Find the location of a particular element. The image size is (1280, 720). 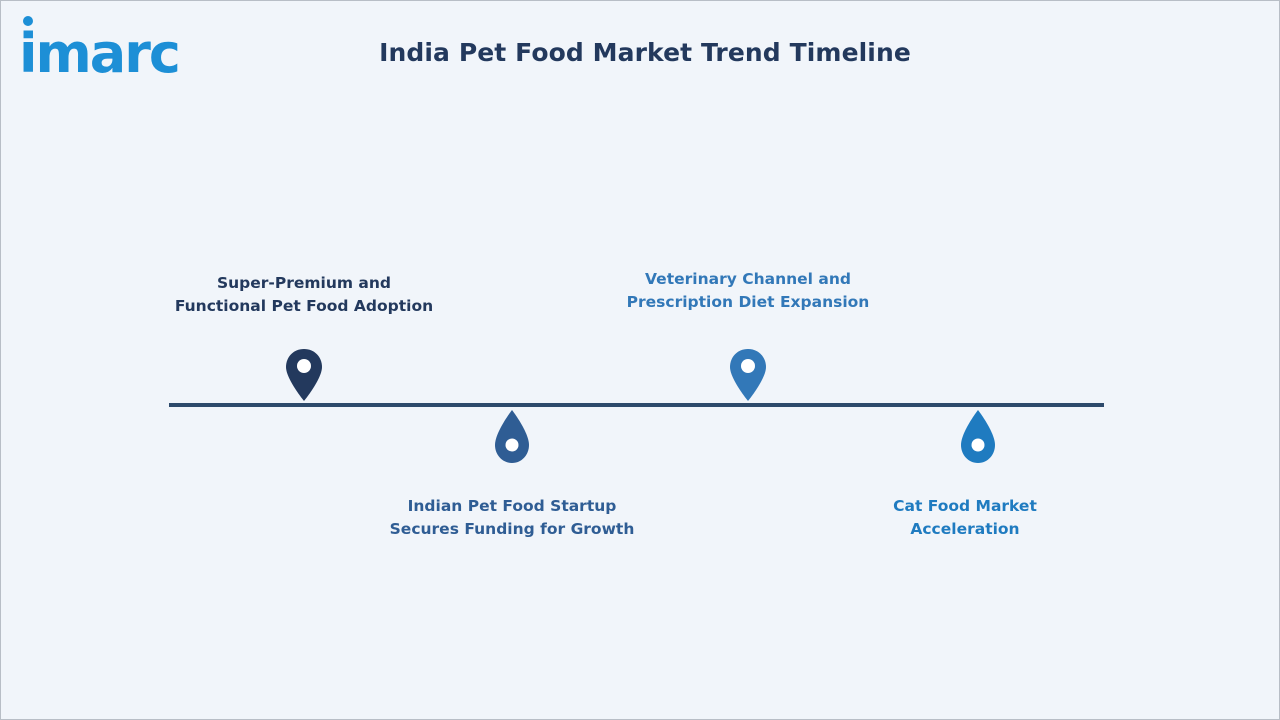

milestone-label-4: Cat Food Market Acceleration is located at coordinates (965, 518).